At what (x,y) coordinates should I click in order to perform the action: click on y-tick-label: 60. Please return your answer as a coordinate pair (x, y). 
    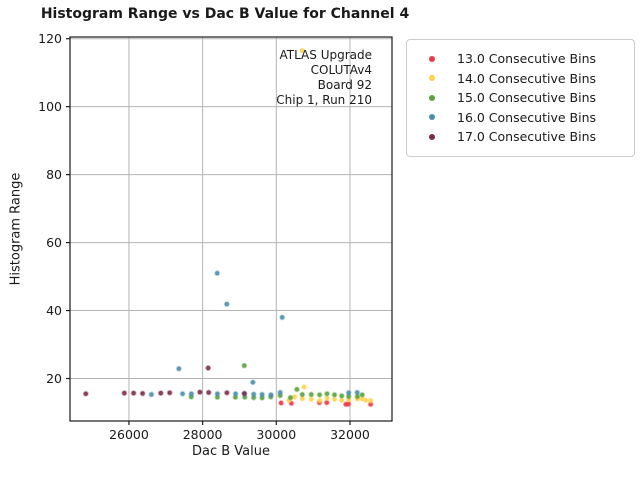
    Looking at the image, I should click on (54, 242).